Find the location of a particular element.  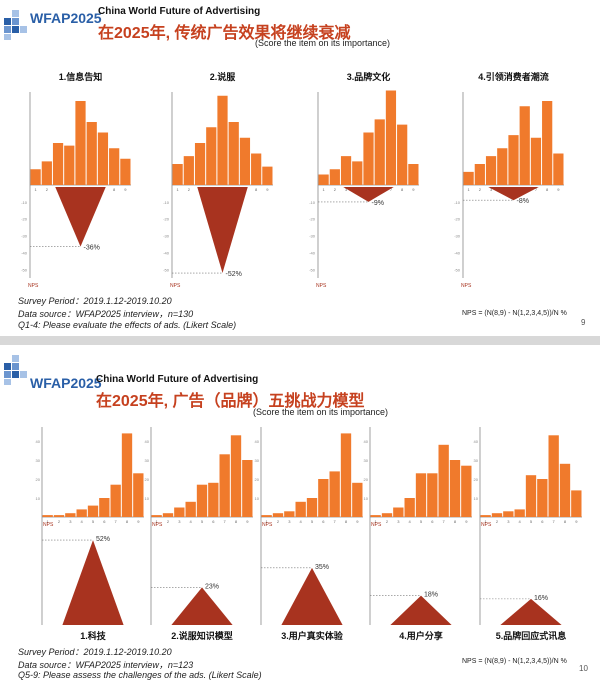

chart-title: 3.品牌文化 is located at coordinates (369, 76).